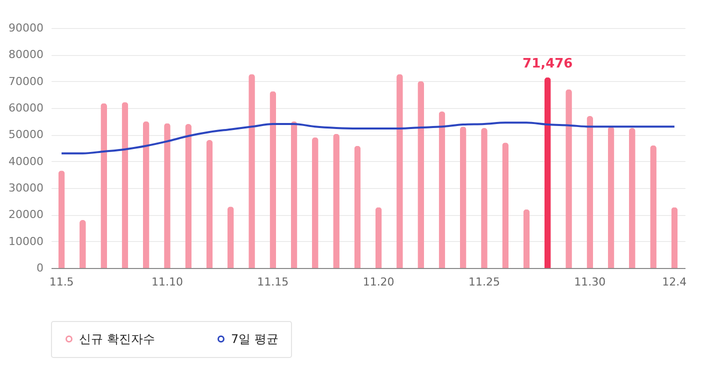  I want to click on x-tick-label: 11.10, so click(167, 282).